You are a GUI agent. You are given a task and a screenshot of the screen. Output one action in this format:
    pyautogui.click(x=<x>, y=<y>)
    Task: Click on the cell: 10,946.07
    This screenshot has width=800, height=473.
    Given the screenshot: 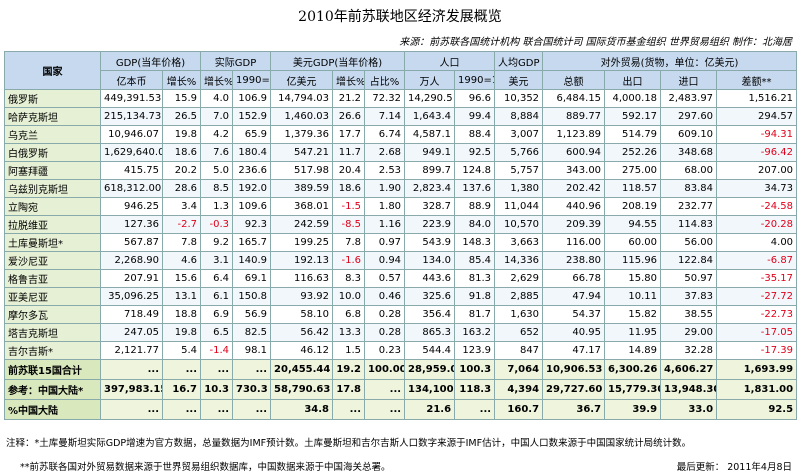 What is the action you would take?
    pyautogui.click(x=131, y=134)
    